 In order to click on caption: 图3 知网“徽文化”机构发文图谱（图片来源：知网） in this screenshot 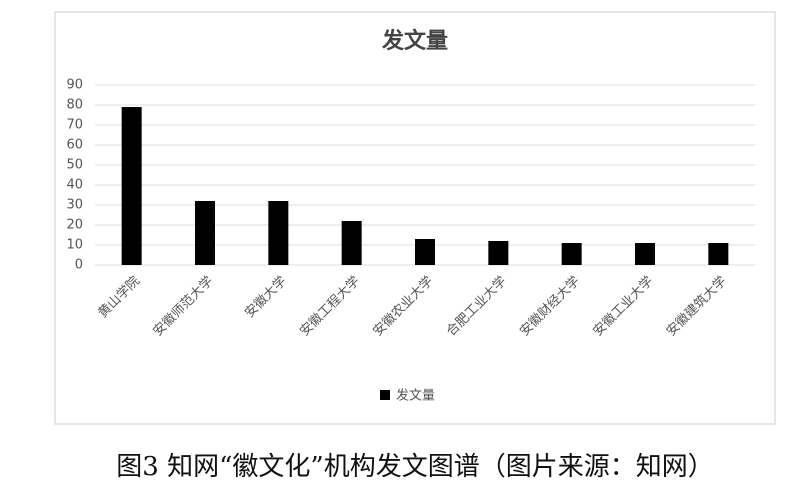, I will do `click(414, 467)`.